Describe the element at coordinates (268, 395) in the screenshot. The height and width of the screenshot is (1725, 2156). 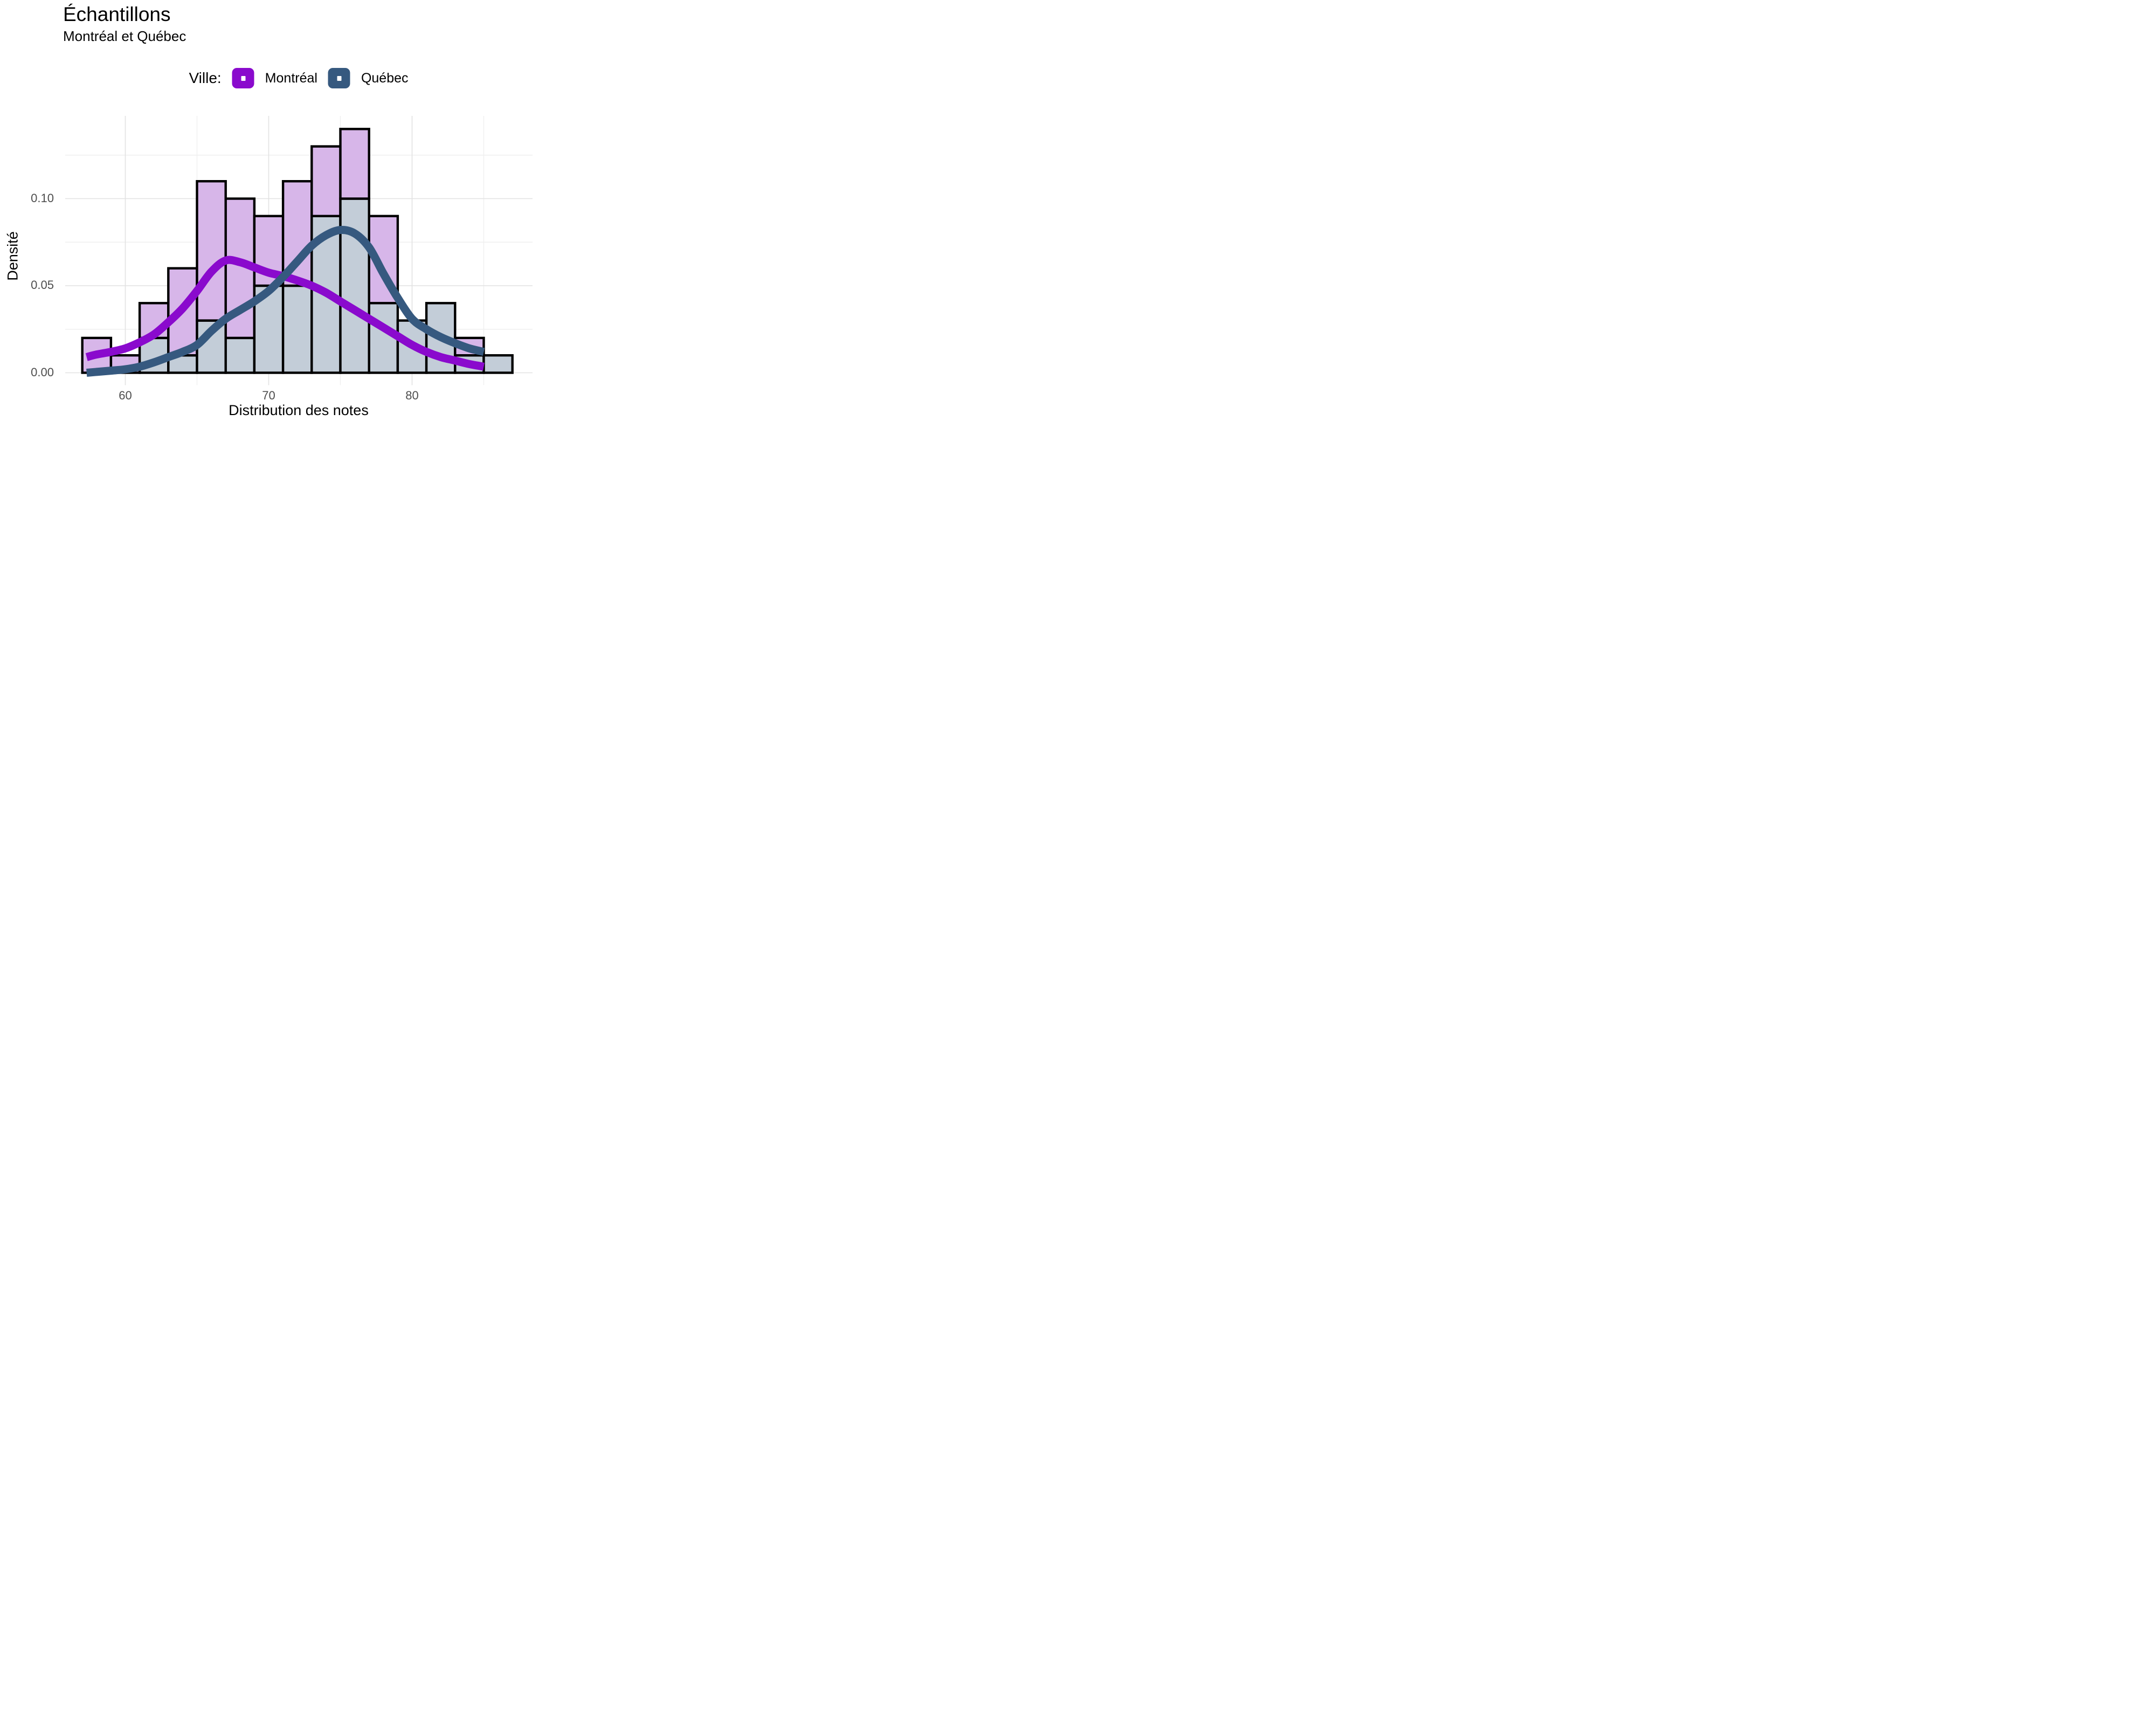
I see `x-tick-label-70: 70` at that location.